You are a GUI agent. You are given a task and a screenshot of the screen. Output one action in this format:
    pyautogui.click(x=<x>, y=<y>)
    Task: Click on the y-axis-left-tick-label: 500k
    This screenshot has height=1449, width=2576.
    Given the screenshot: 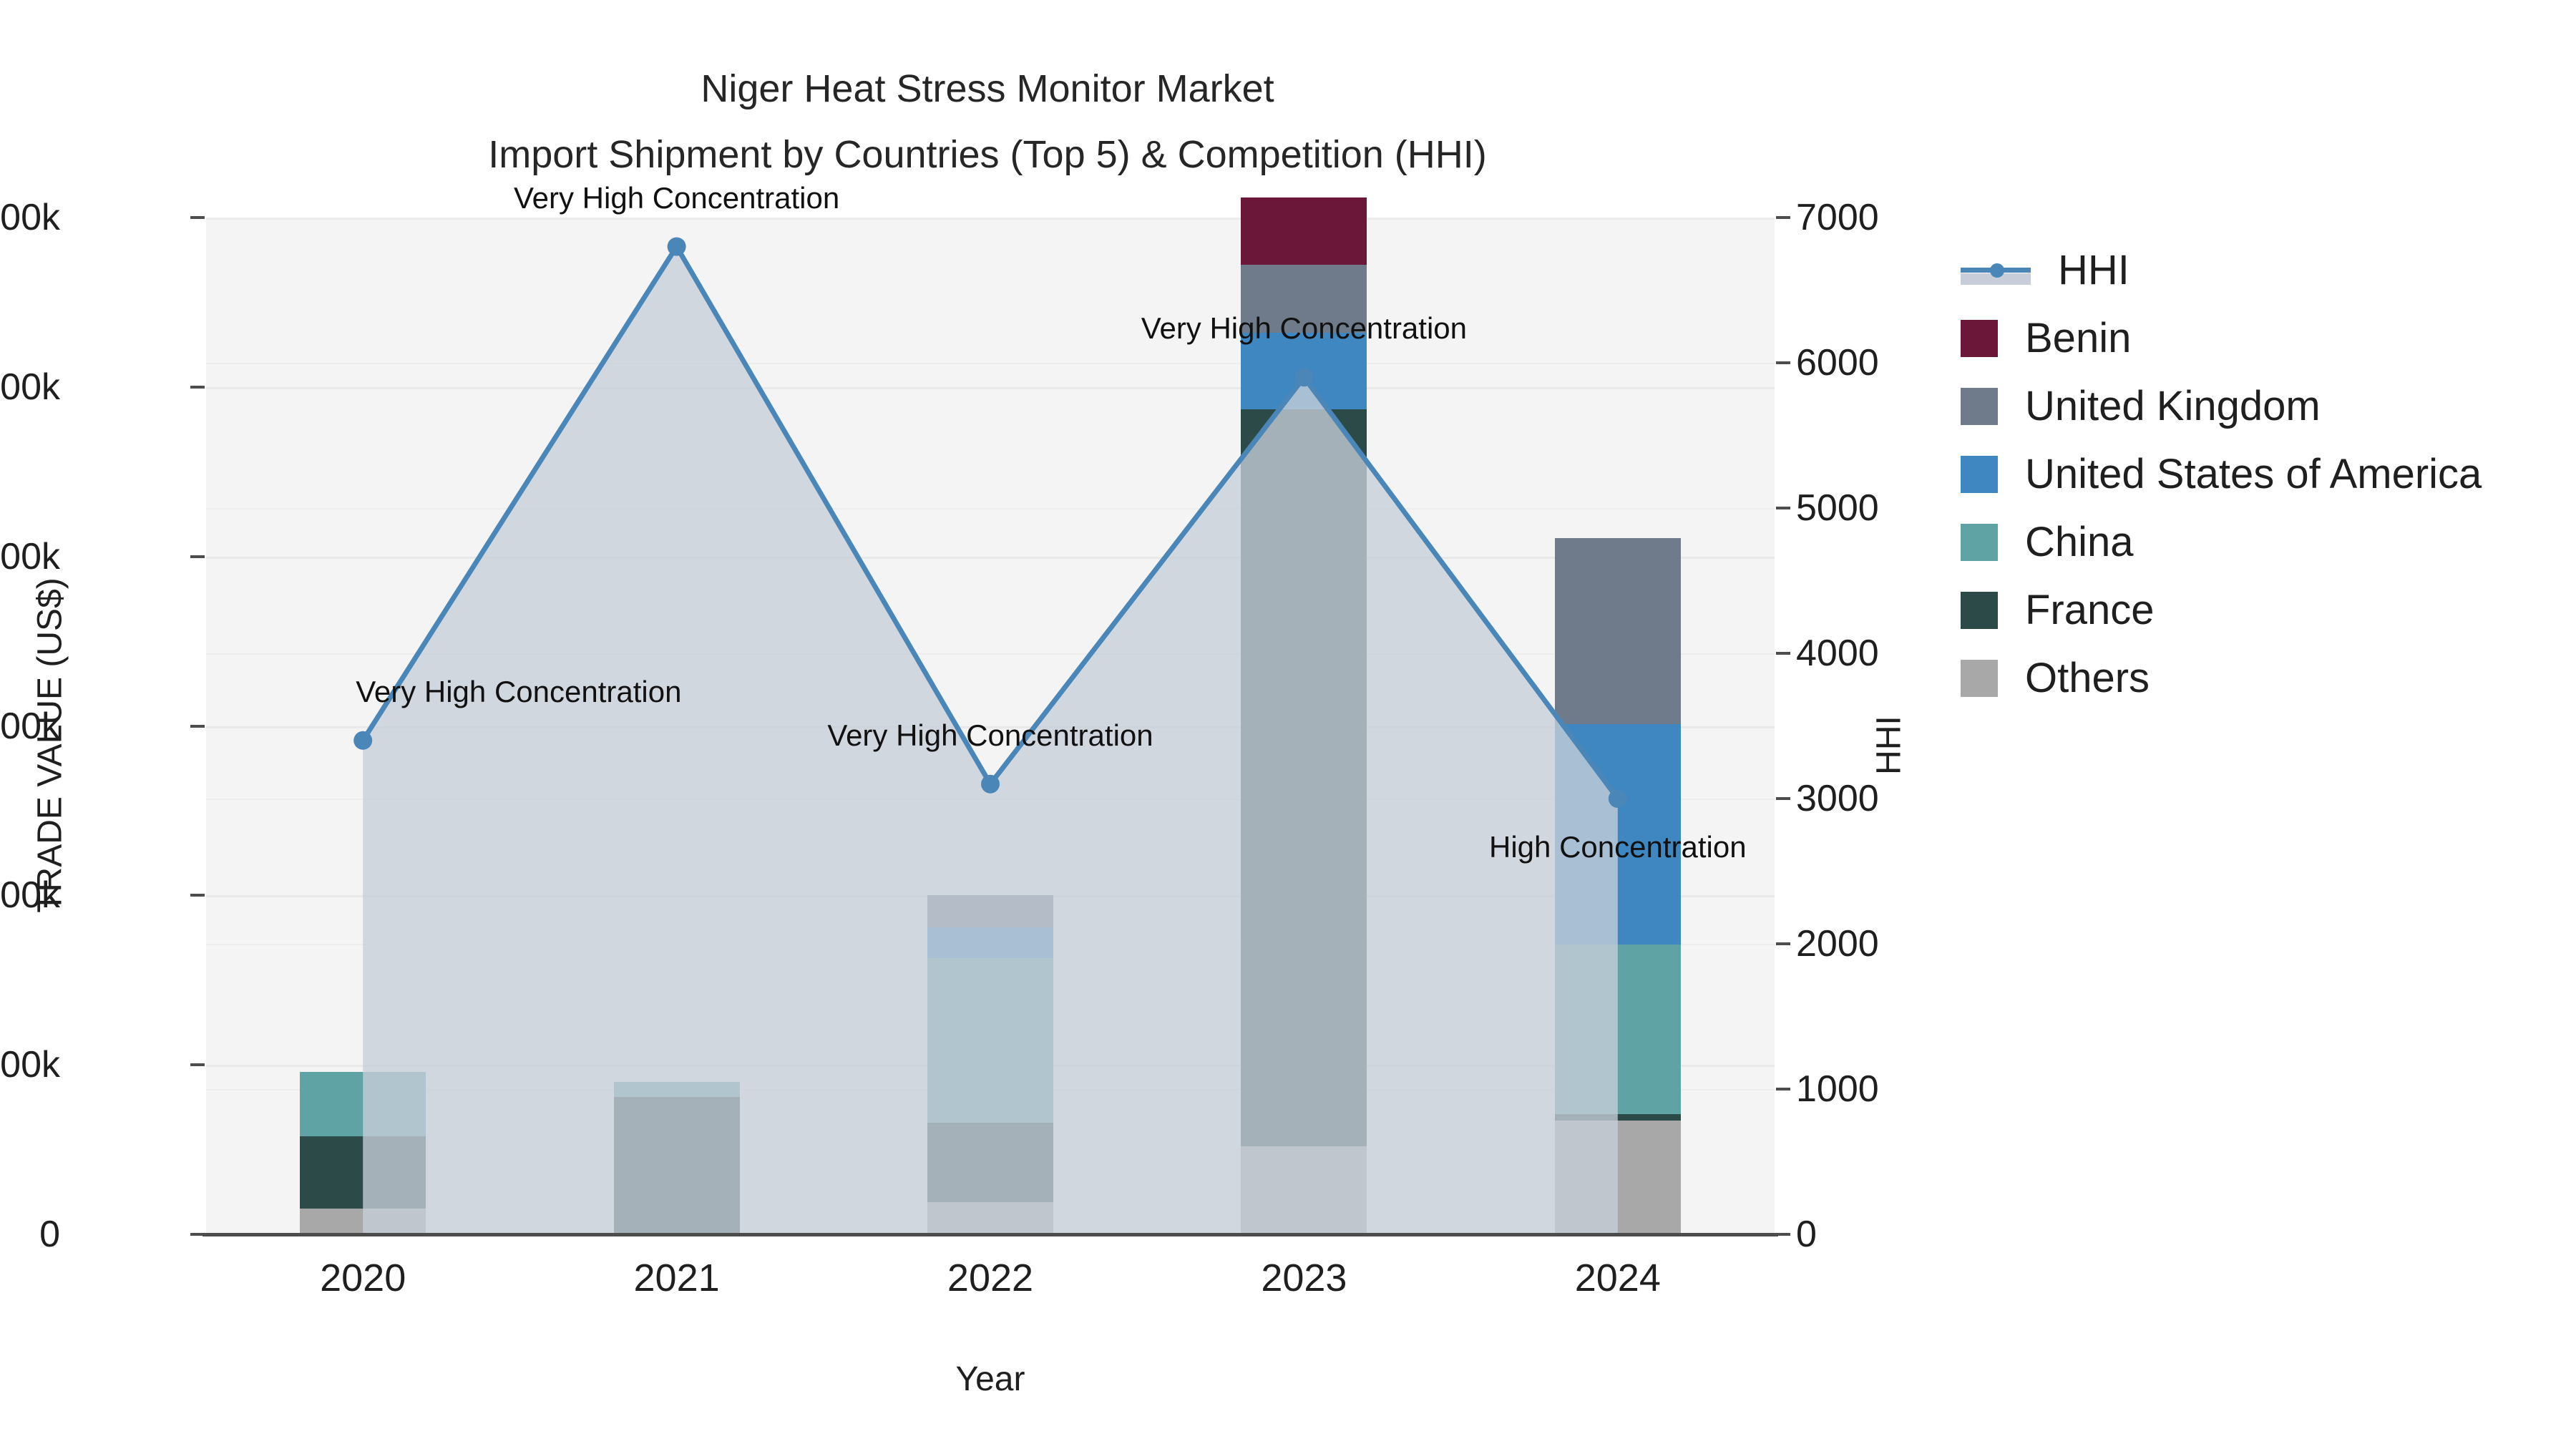 What is the action you would take?
    pyautogui.click(x=30, y=387)
    